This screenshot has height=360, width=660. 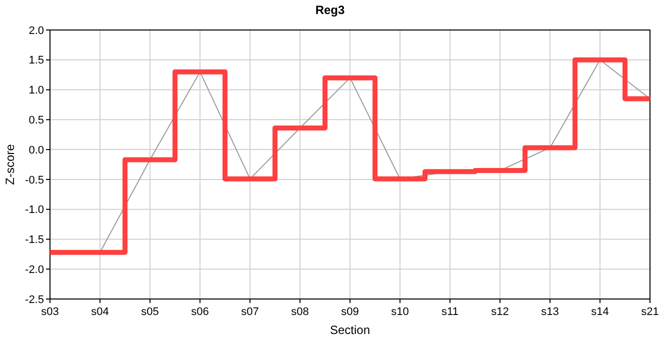 I want to click on y-axis-title: Z-score, so click(x=10, y=164).